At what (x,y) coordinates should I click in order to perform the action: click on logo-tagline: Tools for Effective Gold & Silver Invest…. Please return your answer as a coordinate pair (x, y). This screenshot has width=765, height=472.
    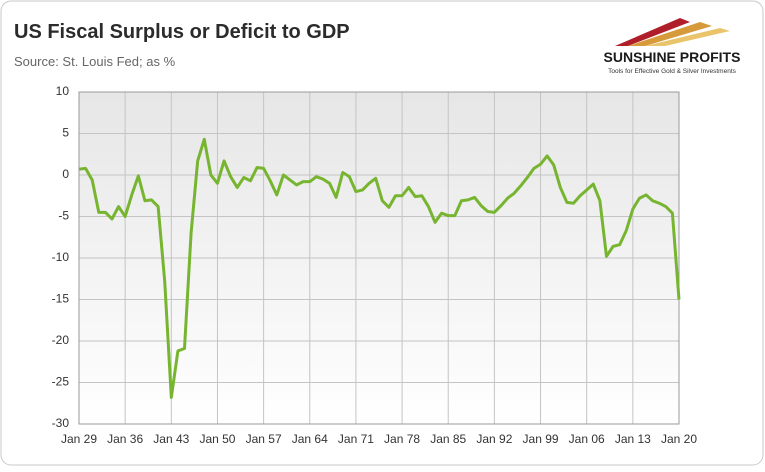
    Looking at the image, I should click on (672, 71).